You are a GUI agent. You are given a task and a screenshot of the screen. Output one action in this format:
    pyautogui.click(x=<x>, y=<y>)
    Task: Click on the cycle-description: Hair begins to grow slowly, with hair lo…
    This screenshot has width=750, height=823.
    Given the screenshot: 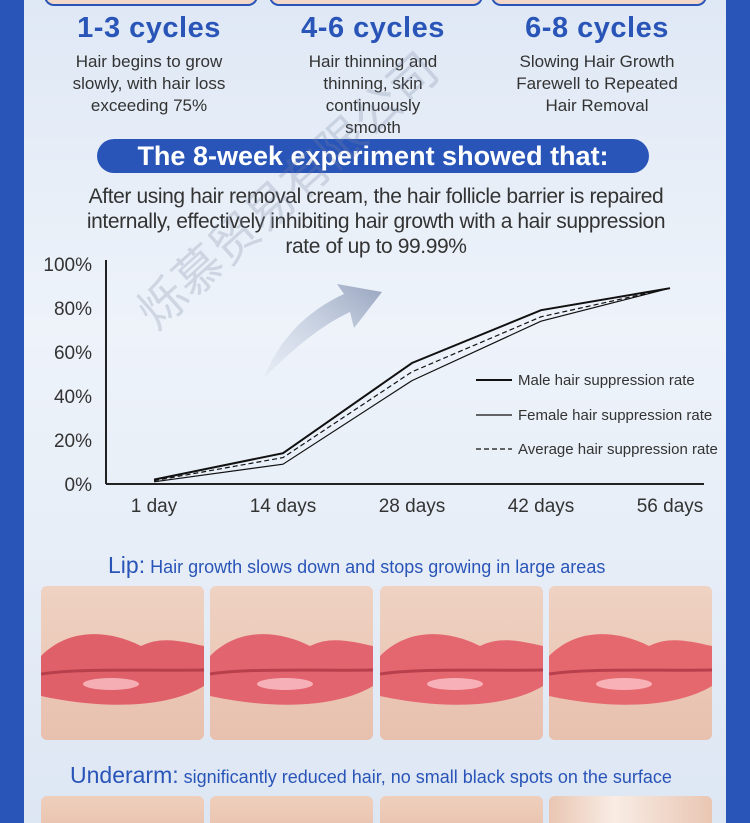 What is the action you would take?
    pyautogui.click(x=149, y=83)
    